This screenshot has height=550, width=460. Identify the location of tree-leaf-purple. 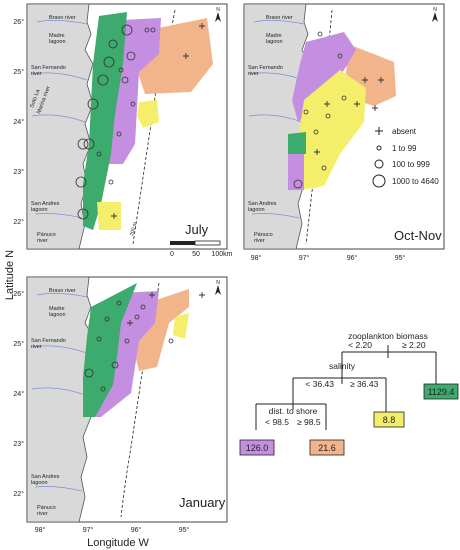
(257, 447).